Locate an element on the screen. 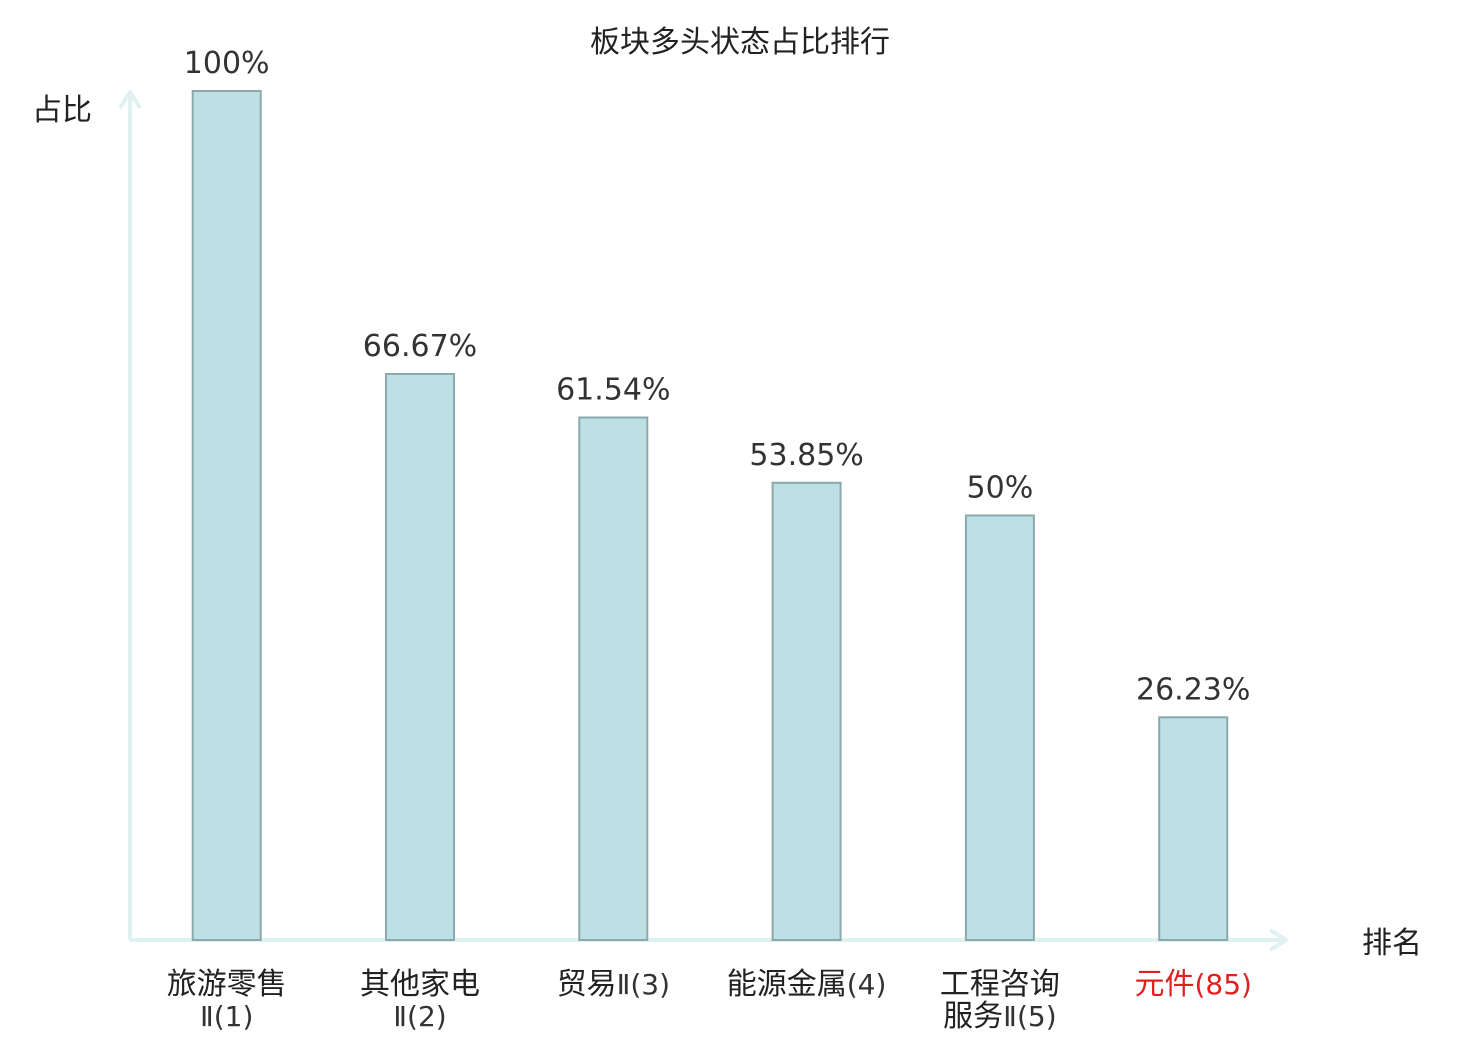 The height and width of the screenshot is (1045, 1480). category-label: 工程咨询 is located at coordinates (1000, 984).